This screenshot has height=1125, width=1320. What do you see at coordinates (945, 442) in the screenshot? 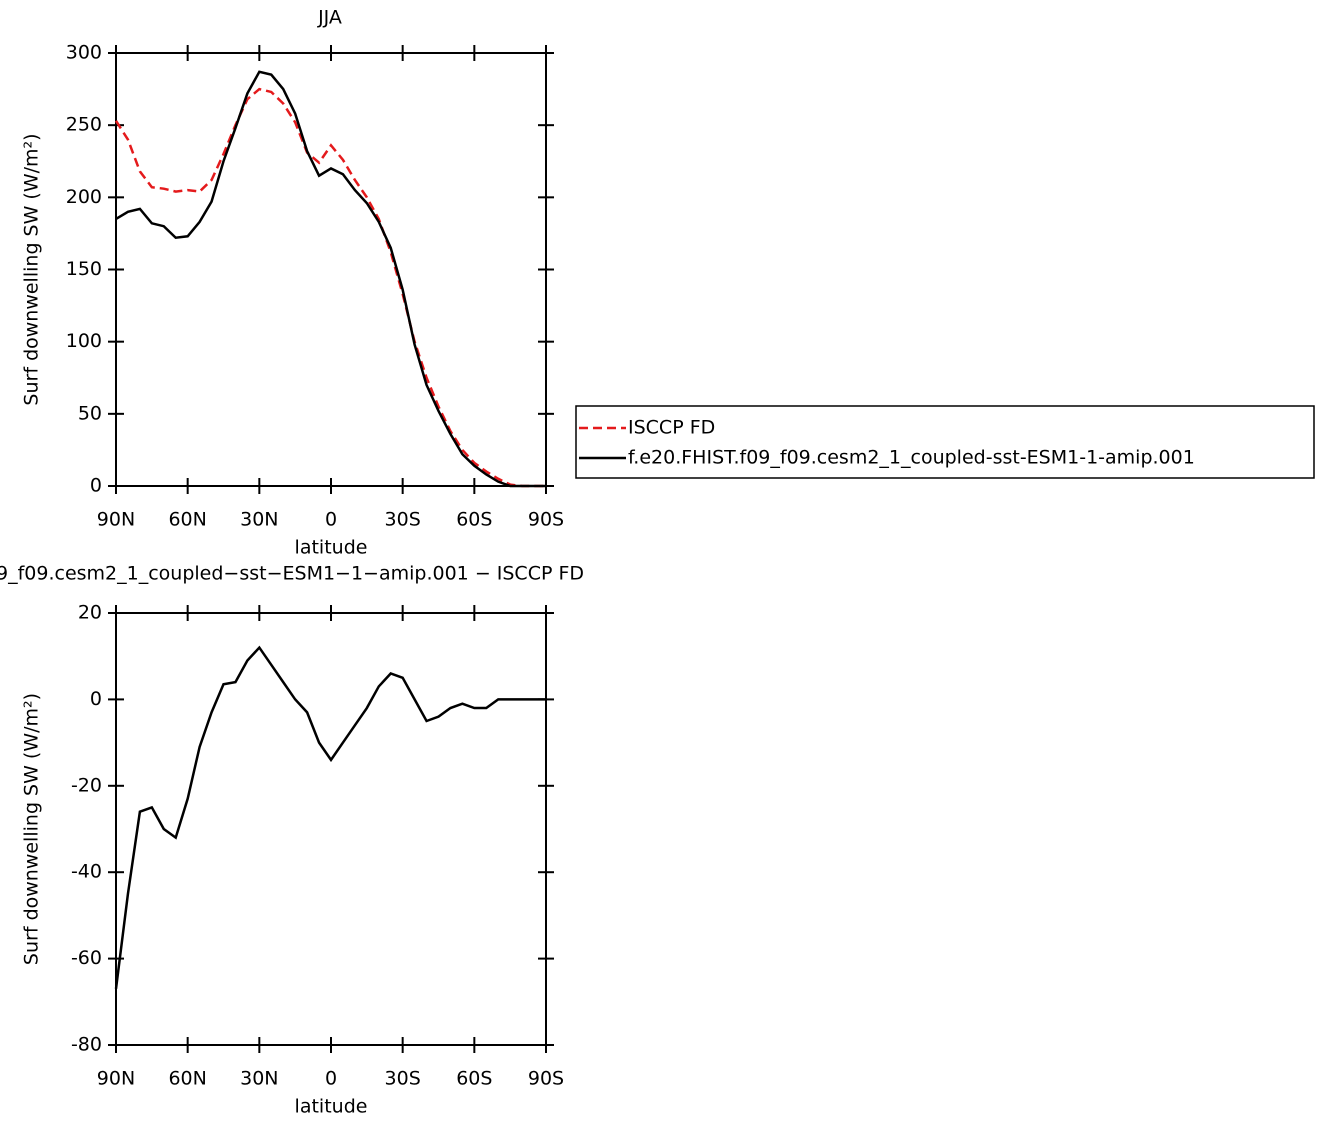
I see `legend-box` at bounding box center [945, 442].